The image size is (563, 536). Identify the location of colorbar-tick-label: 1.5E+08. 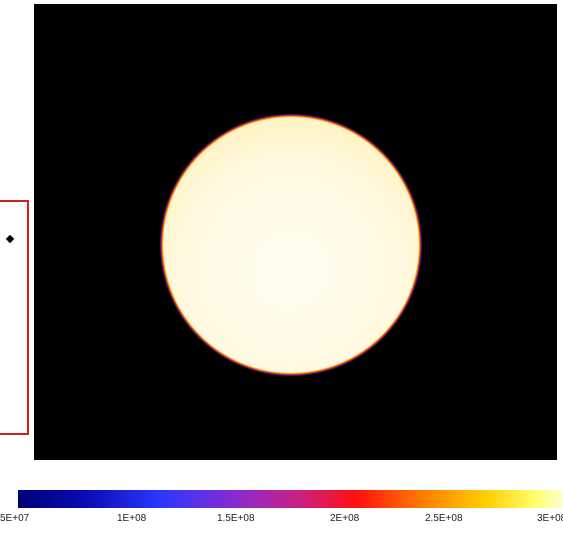
(236, 518).